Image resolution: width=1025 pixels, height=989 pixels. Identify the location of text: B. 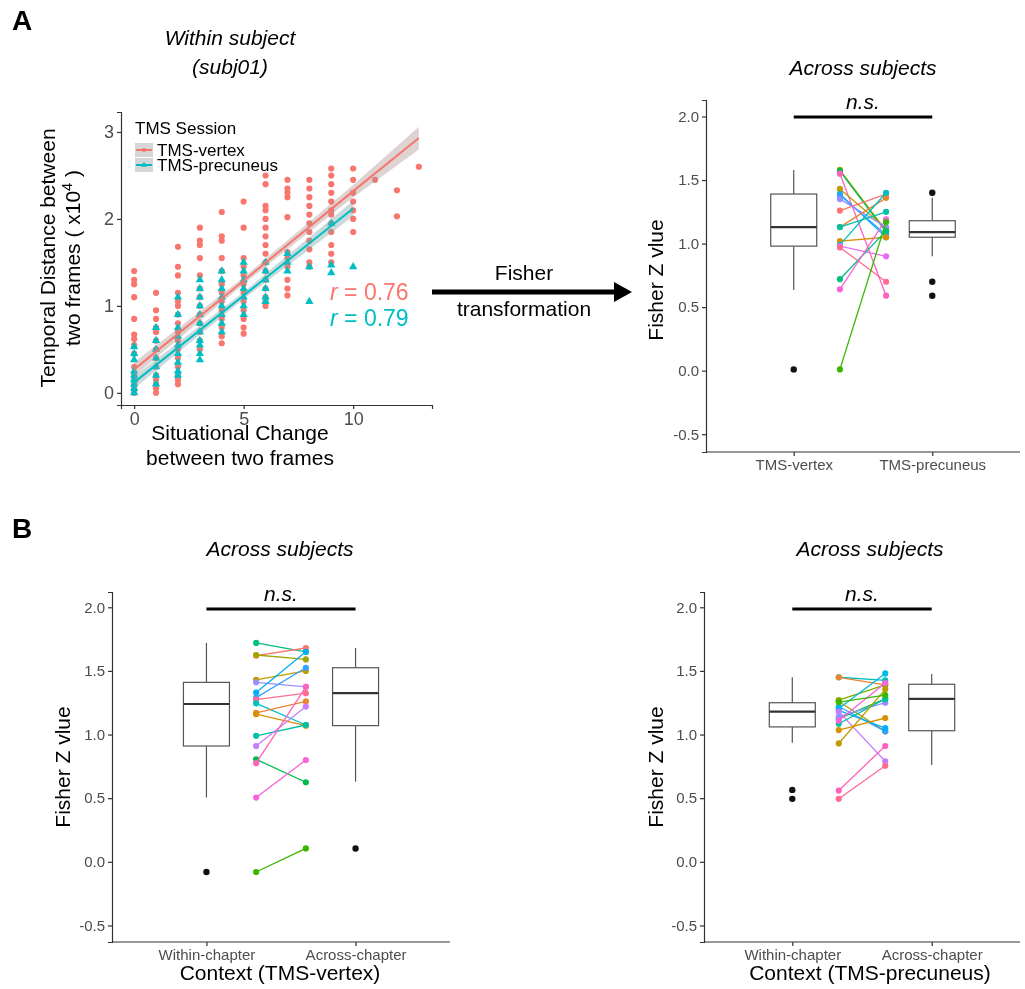
(22, 528).